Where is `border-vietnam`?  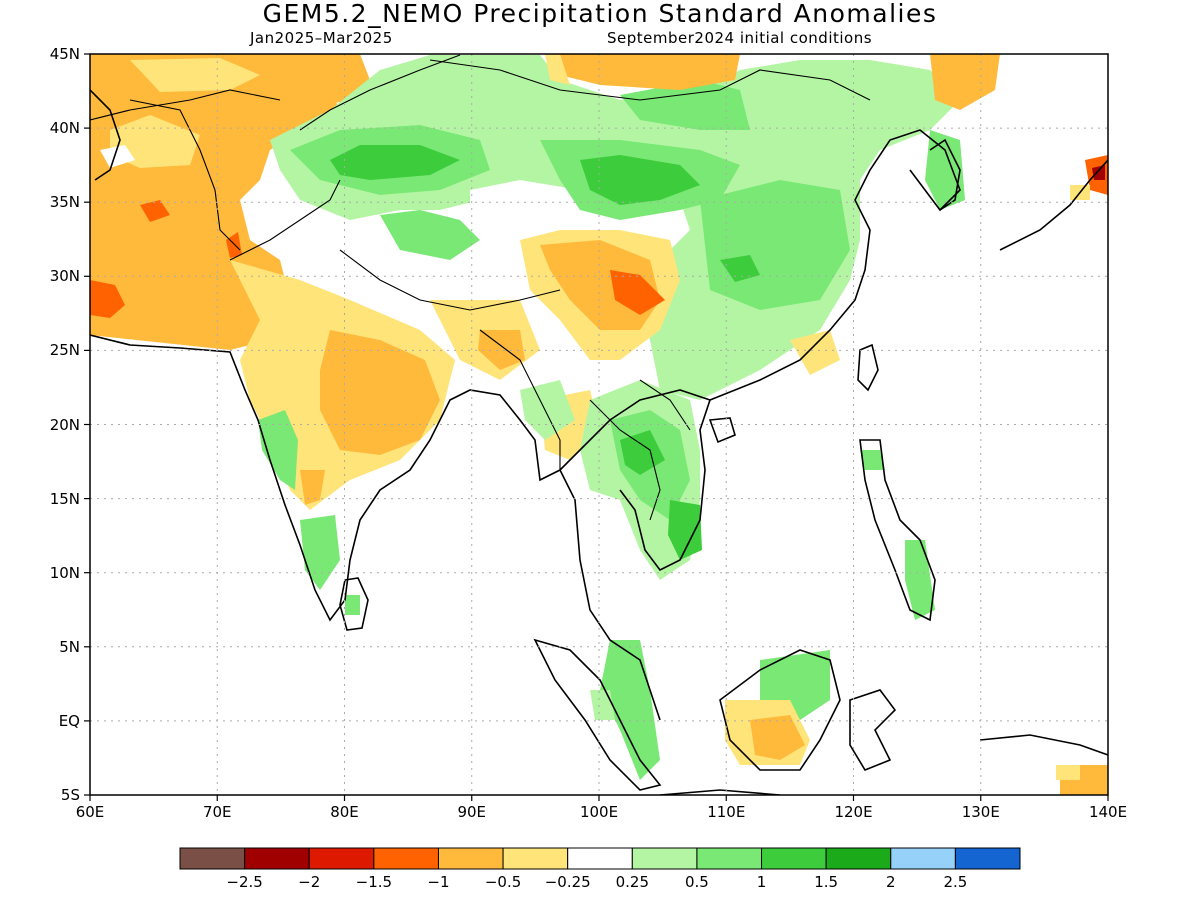
border-vietnam is located at coordinates (665, 405).